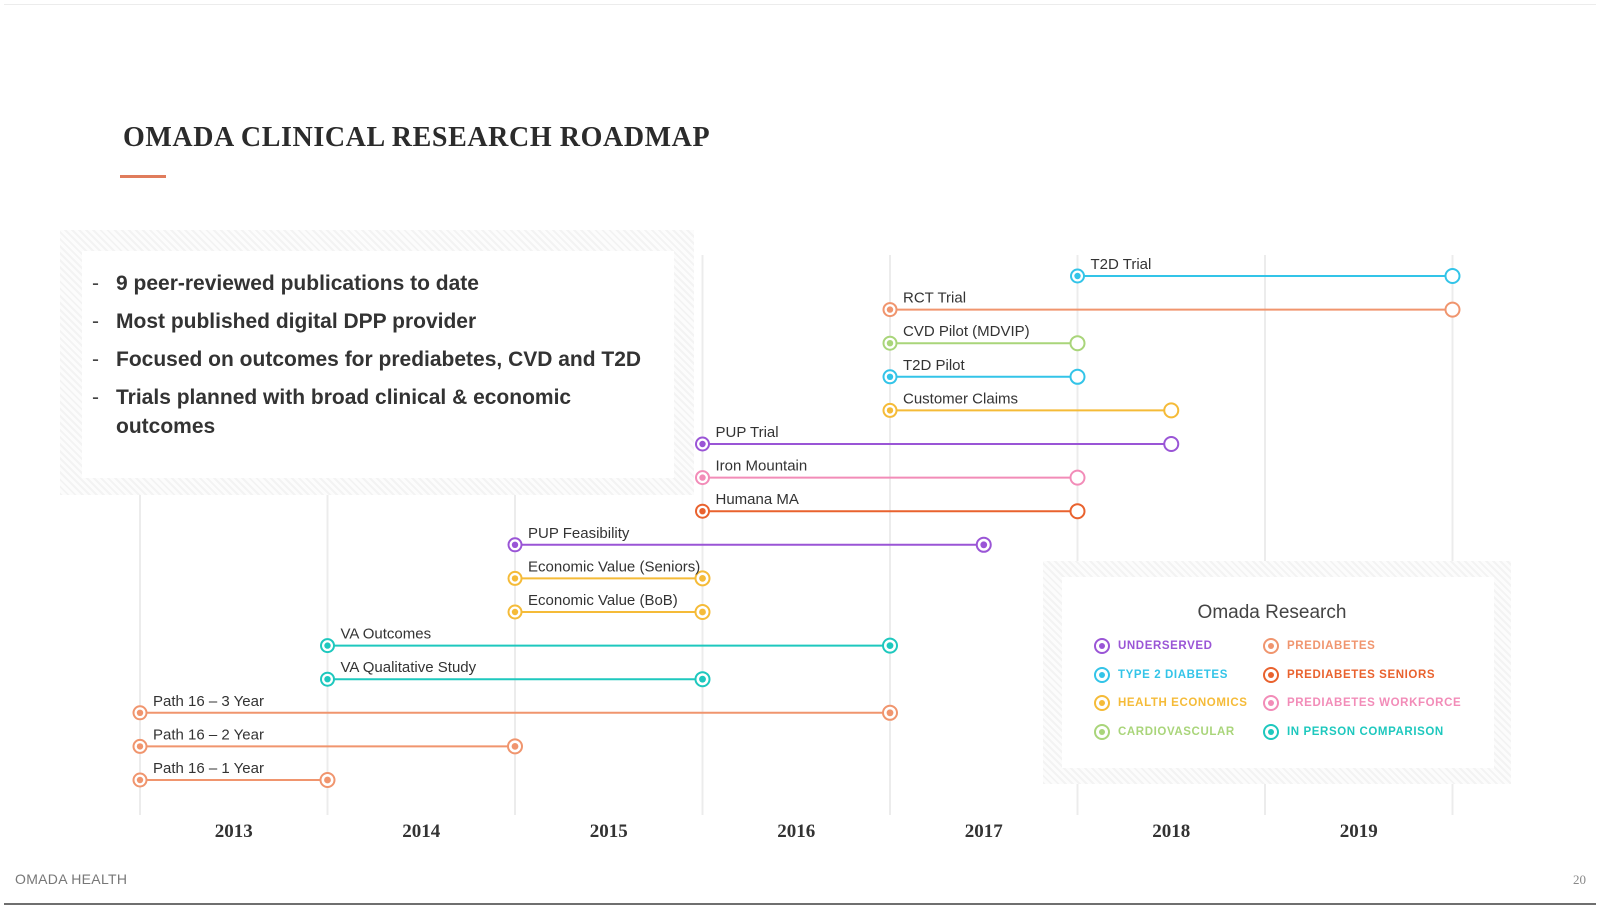  Describe the element at coordinates (934, 365) in the screenshot. I see `timeline-label: T2D Pilot` at that location.